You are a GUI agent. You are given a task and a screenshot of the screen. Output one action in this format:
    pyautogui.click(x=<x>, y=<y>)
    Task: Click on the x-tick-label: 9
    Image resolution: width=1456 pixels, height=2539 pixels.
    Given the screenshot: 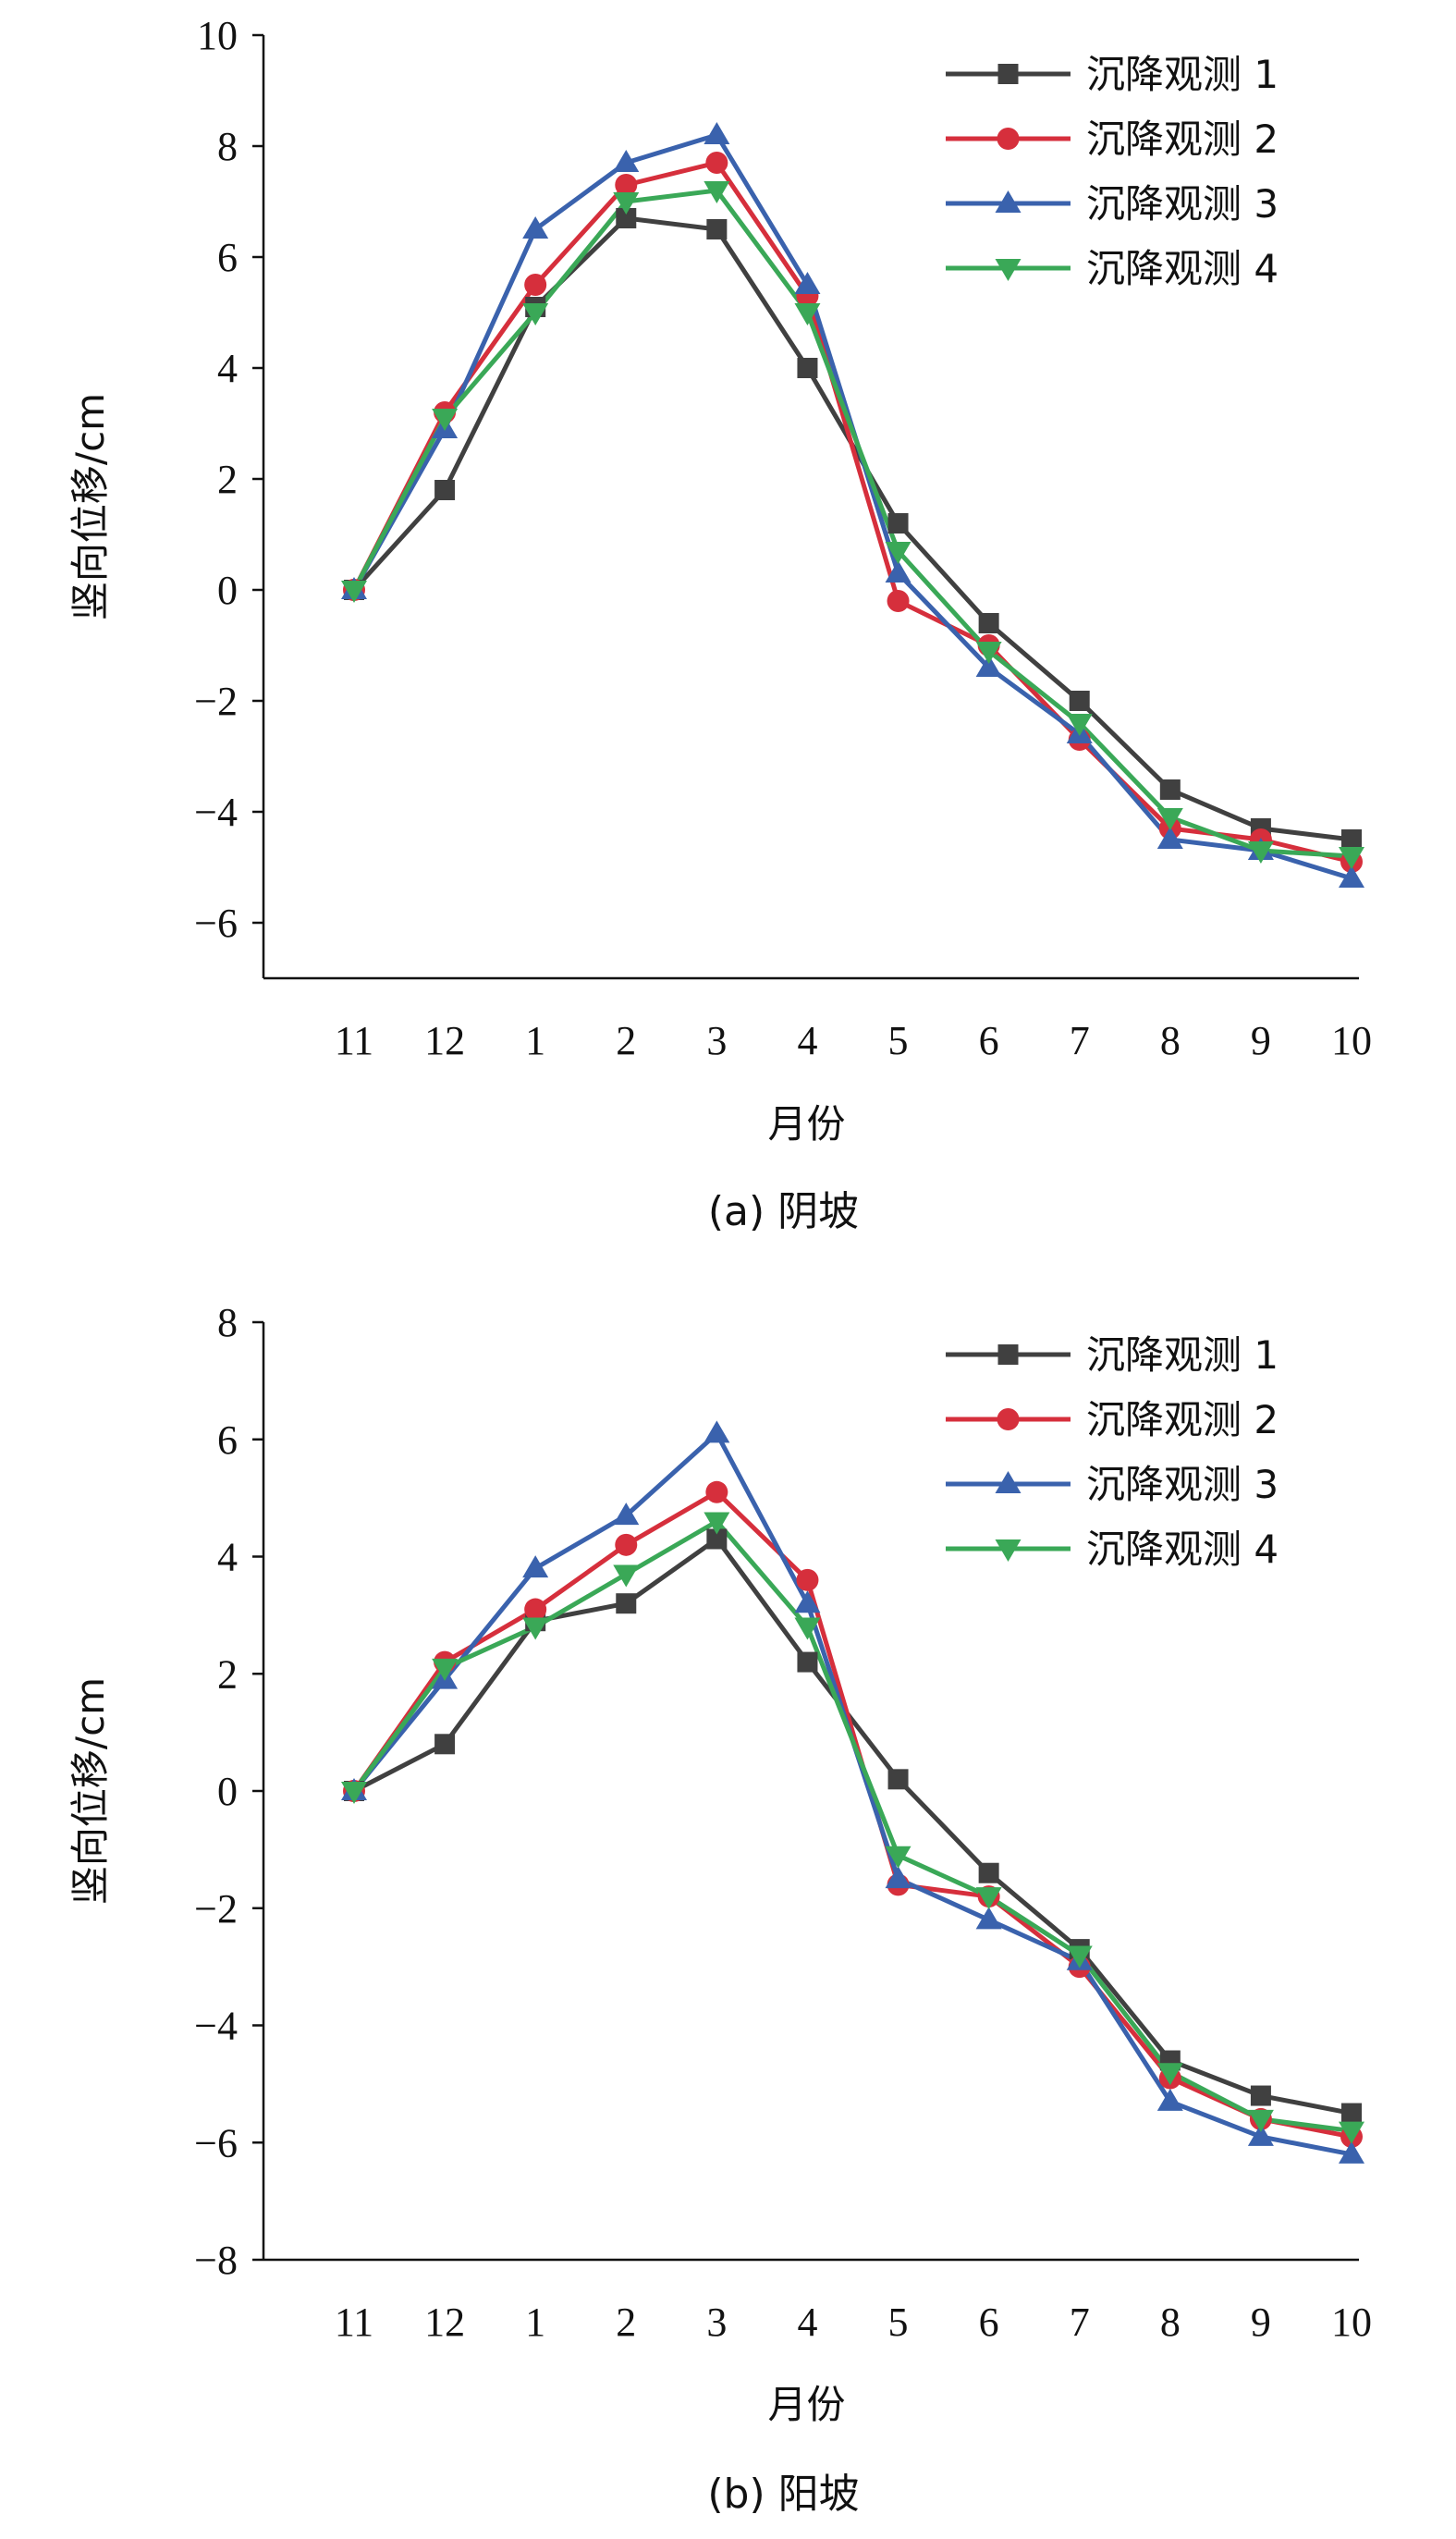 What is the action you would take?
    pyautogui.click(x=1261, y=1040)
    